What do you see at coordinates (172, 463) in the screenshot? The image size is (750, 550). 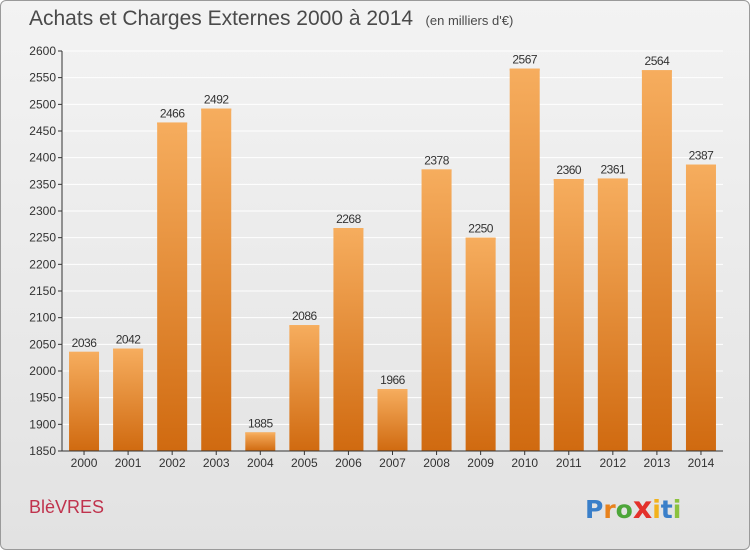 I see `x-tick-label: 2002` at bounding box center [172, 463].